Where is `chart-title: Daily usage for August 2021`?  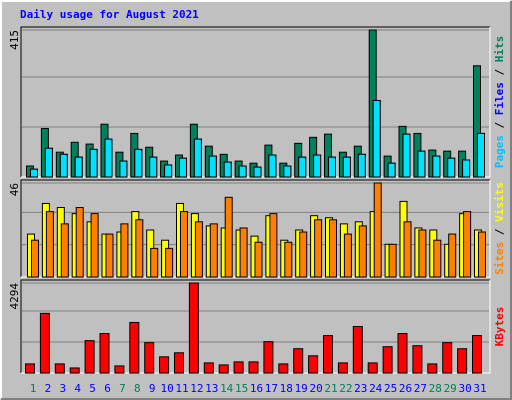 chart-title: Daily usage for August 2021 is located at coordinates (109, 14).